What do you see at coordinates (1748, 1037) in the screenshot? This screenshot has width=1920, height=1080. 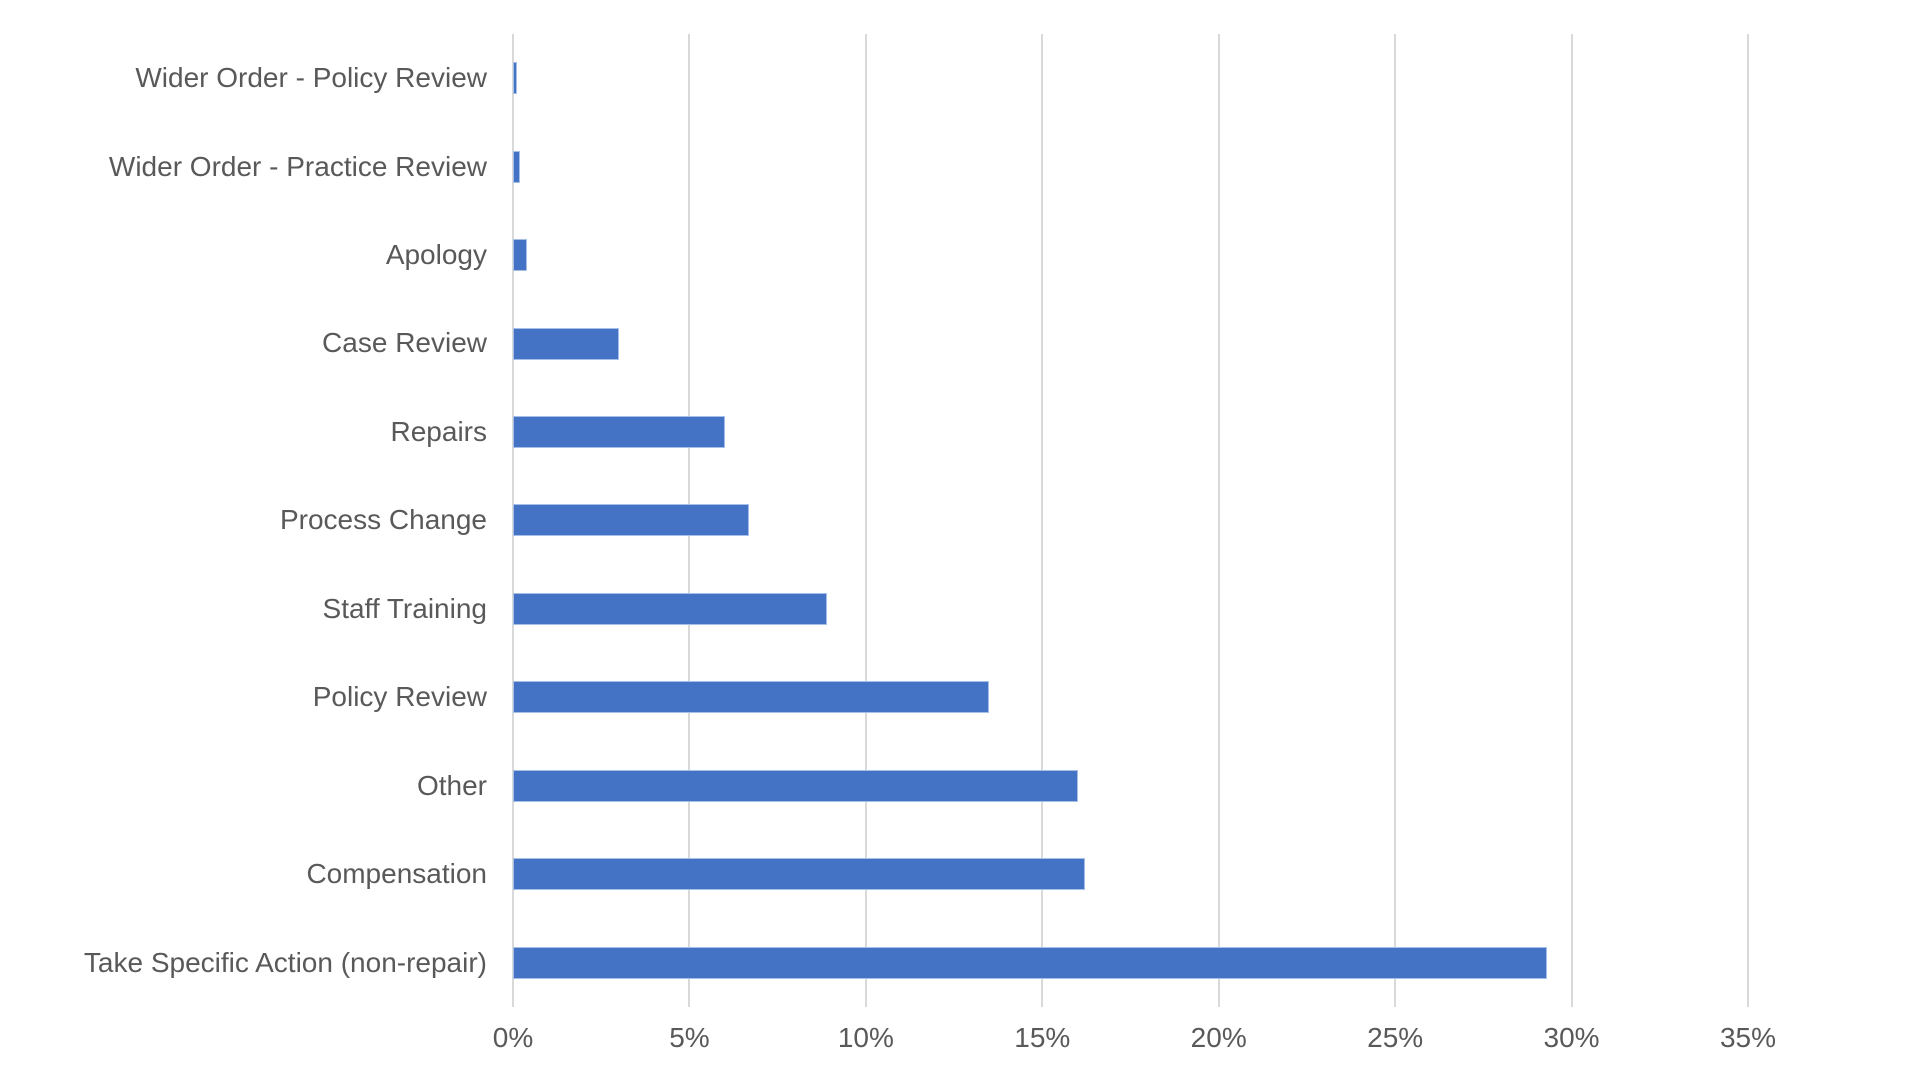 I see `x-tick-label: 35%` at bounding box center [1748, 1037].